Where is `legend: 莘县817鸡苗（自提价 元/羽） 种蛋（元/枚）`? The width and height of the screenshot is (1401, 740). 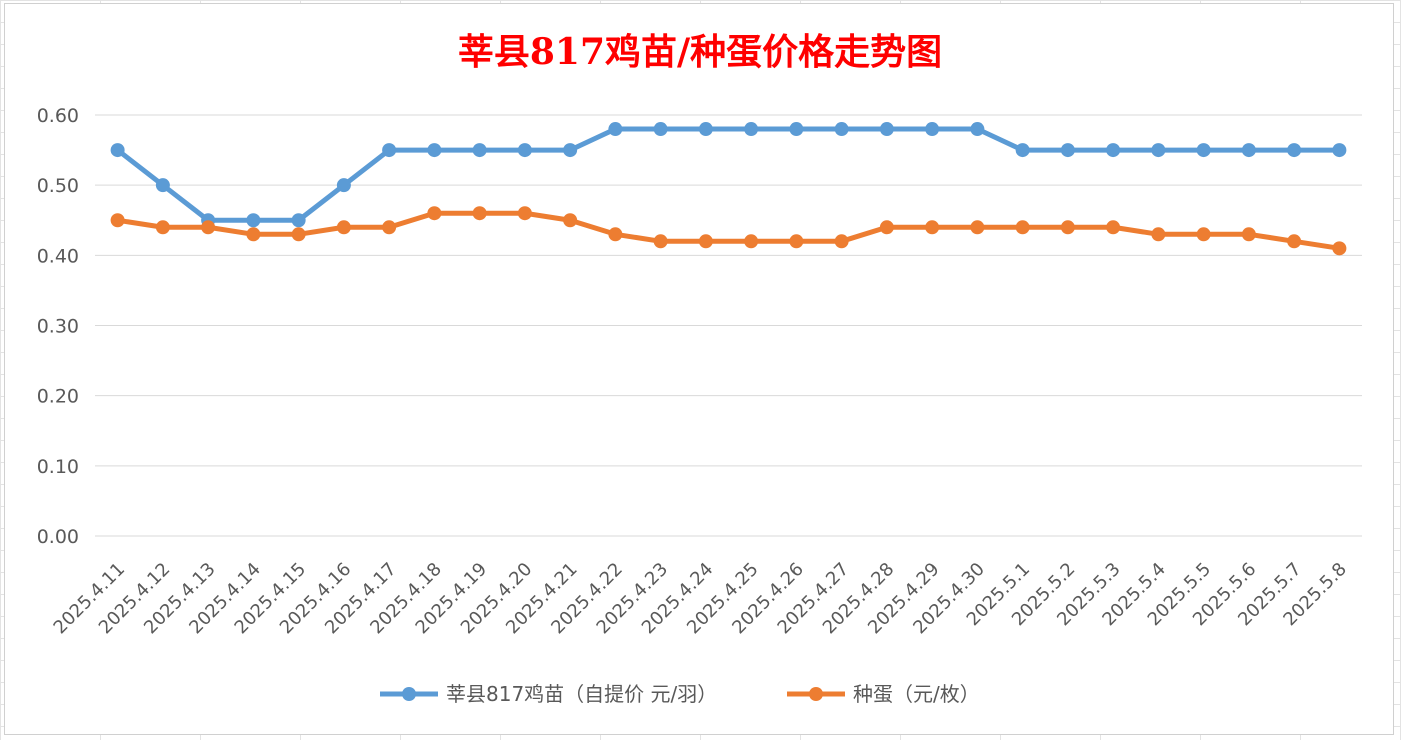 legend: 莘县817鸡苗（自提价 元/羽） 种蛋（元/枚） is located at coordinates (680, 694).